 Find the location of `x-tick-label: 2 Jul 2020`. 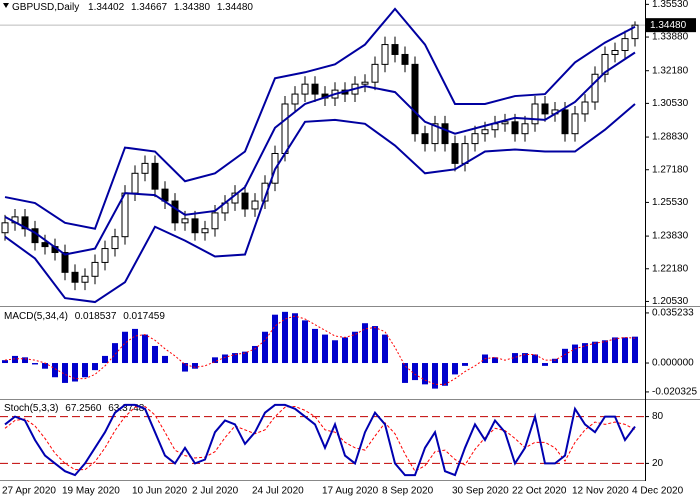

x-tick-label: 2 Jul 2020 is located at coordinates (215, 491).